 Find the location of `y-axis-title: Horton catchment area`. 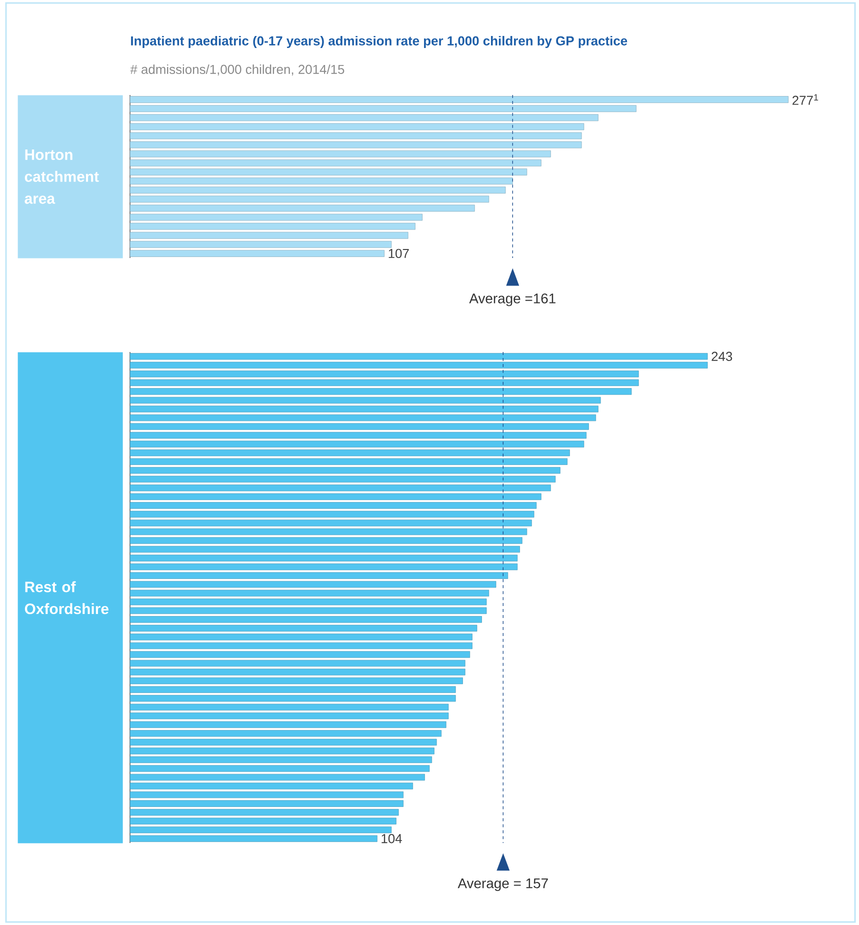

y-axis-title: Horton catchment area is located at coordinates (61, 177).